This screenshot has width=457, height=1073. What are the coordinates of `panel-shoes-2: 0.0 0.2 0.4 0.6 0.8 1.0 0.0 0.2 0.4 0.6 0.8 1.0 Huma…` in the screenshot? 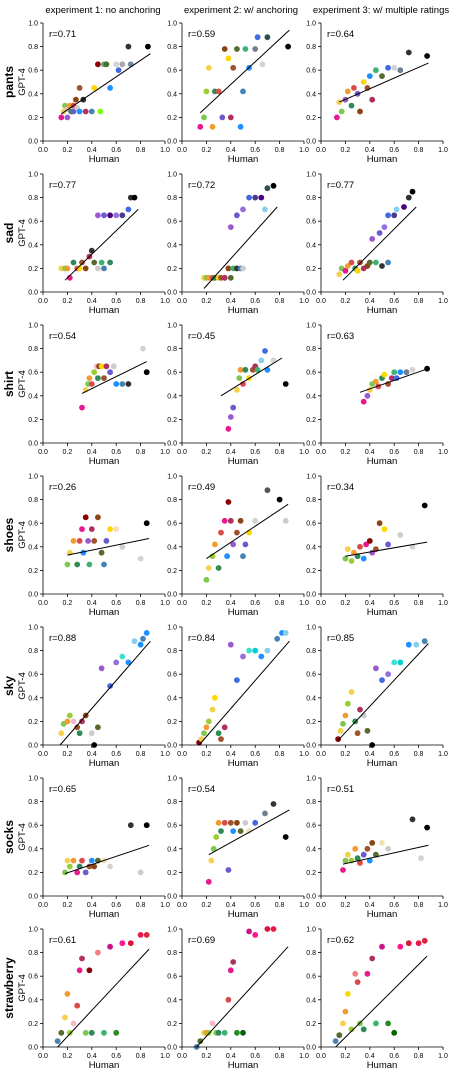 It's located at (238, 546).